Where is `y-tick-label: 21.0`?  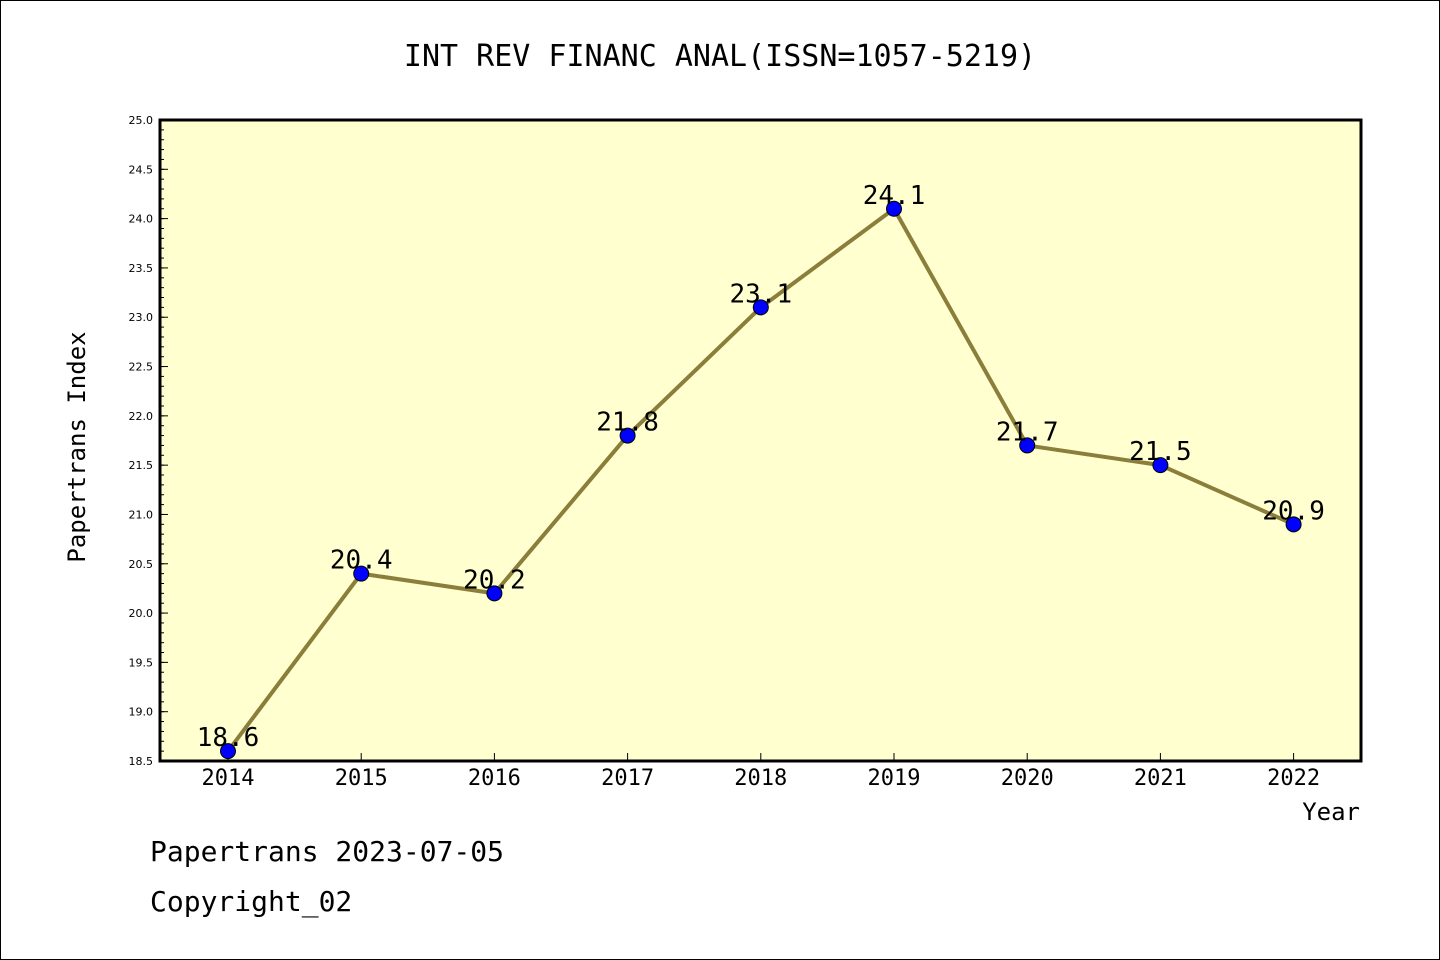
y-tick-label: 21.0 is located at coordinates (141, 514).